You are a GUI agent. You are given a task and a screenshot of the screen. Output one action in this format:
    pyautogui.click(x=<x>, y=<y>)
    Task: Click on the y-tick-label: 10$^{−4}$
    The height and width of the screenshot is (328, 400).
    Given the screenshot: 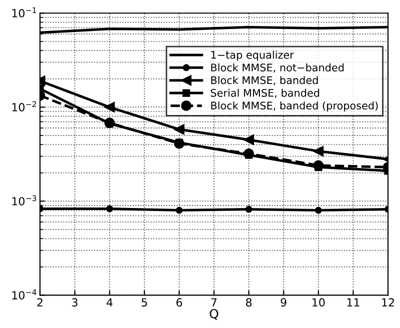 What is the action you would take?
    pyautogui.click(x=24, y=294)
    